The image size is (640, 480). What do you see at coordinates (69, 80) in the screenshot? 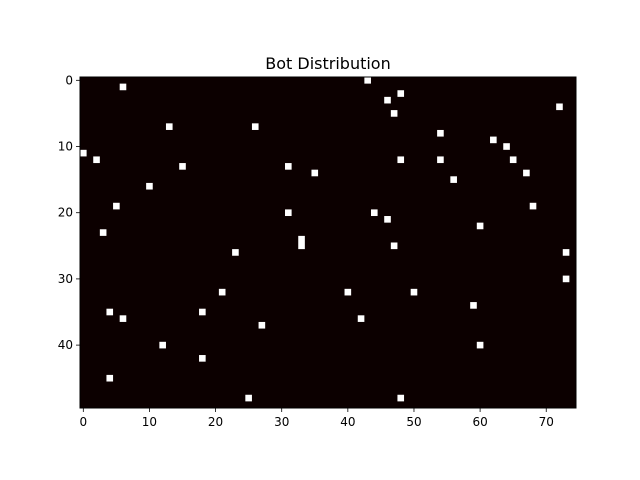
I see `y-tick-label: 0` at bounding box center [69, 80].